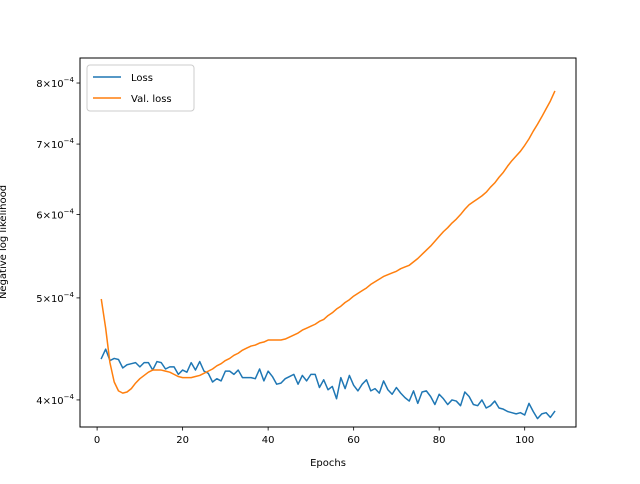 Image resolution: width=640 pixels, height=484 pixels. What do you see at coordinates (55, 215) in the screenshot?
I see `y-tick-label: 6×10⁻⁴` at bounding box center [55, 215].